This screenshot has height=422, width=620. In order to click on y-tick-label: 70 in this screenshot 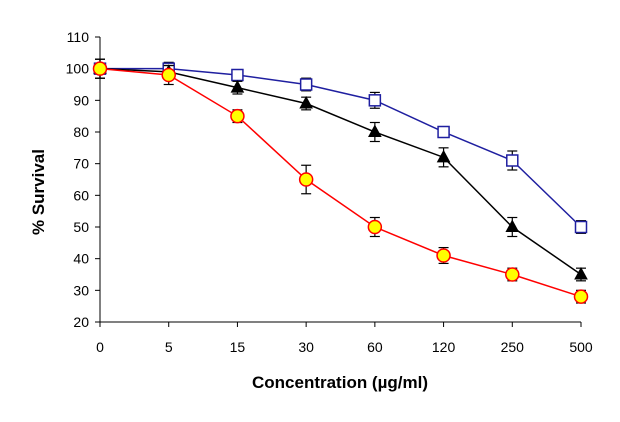, I will do `click(81, 164)`.